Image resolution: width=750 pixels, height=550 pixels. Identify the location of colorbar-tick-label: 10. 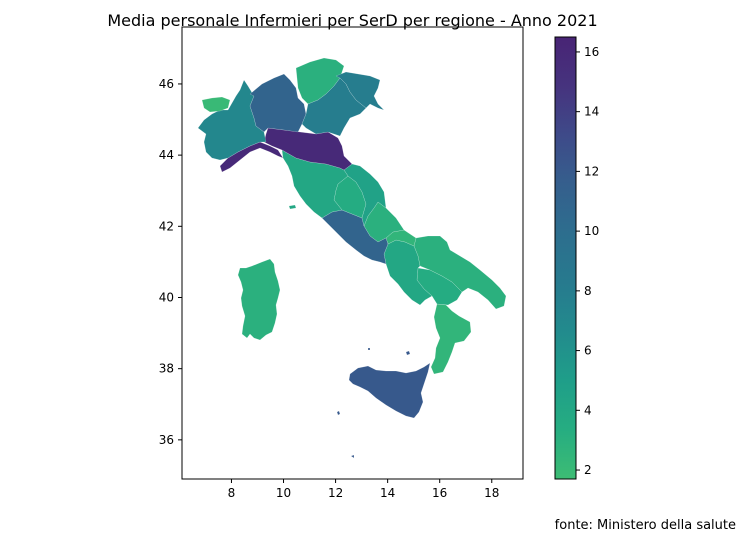
(591, 231).